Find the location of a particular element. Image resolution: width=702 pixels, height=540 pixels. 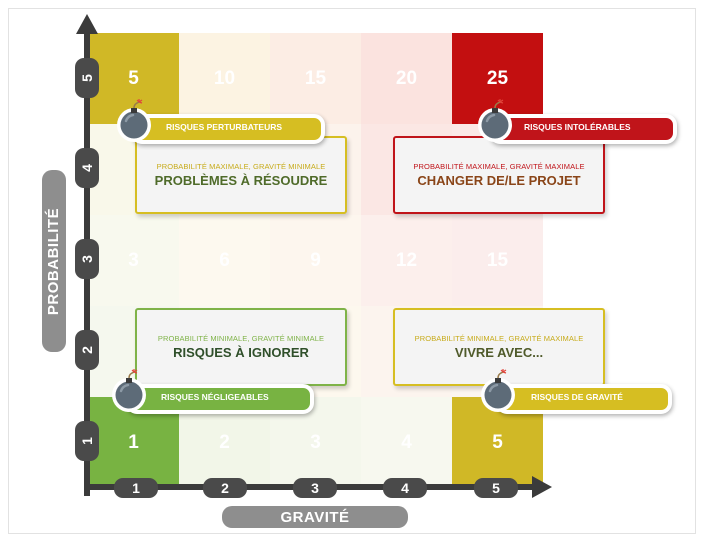

quadrant-subtitle: PROBABILITÉ MINIMALE, GRAVITÉ MAXIMALE is located at coordinates (499, 338).